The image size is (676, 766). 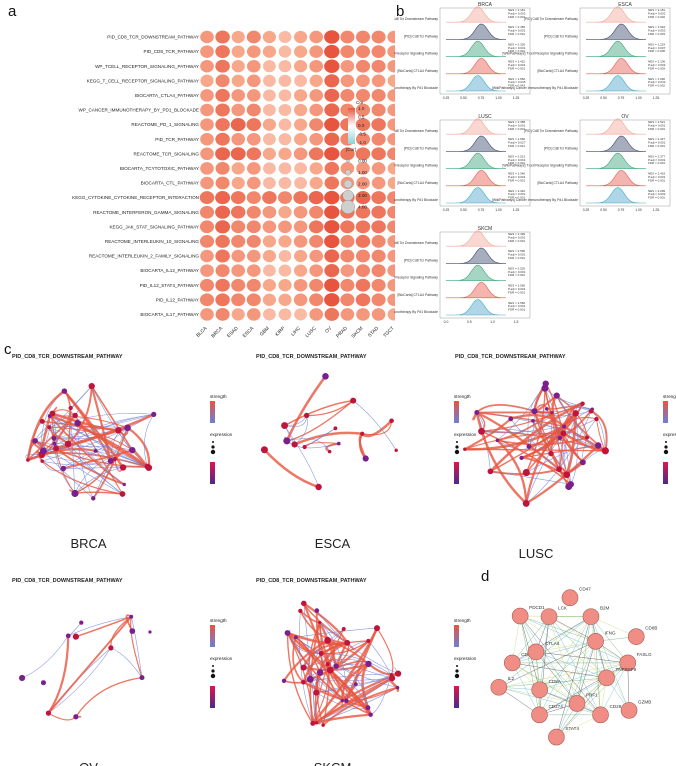 I want to click on column-label: GBM, so click(x=265, y=332).